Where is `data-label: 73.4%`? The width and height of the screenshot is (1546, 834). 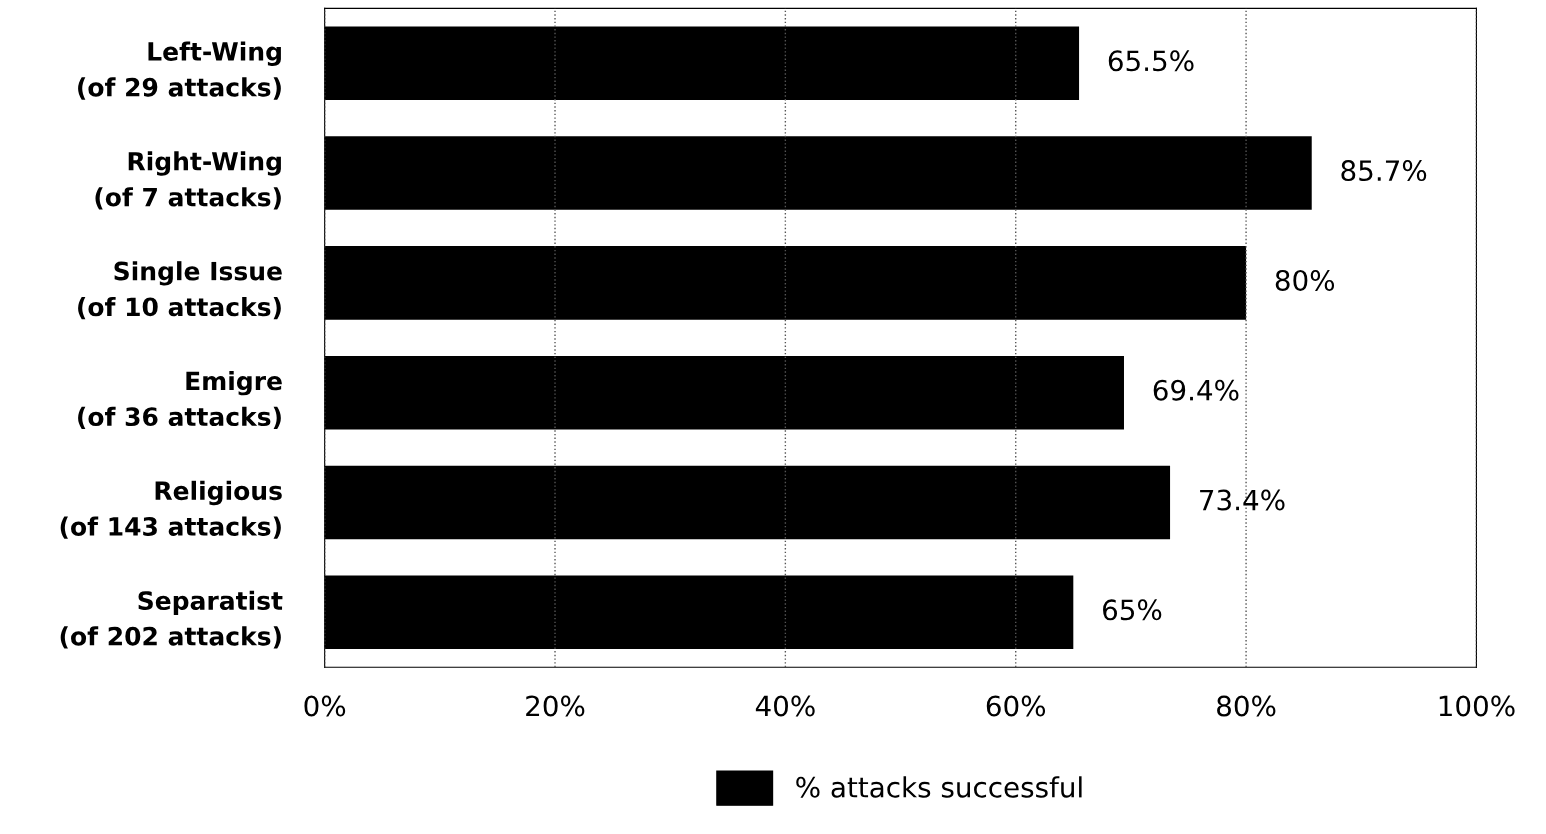
data-label: 73.4% is located at coordinates (1242, 500).